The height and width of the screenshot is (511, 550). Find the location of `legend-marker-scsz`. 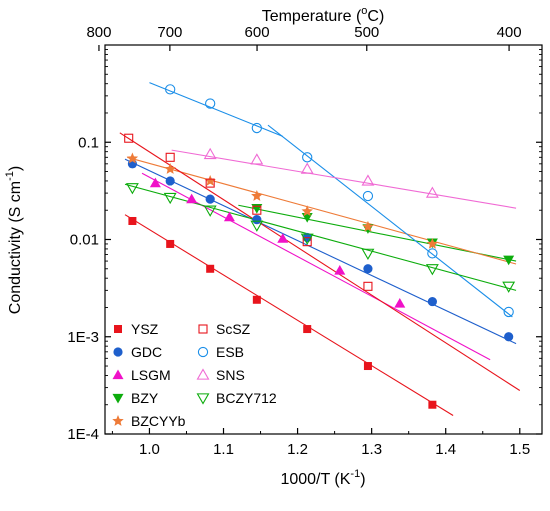

legend-marker-scsz is located at coordinates (203, 329).